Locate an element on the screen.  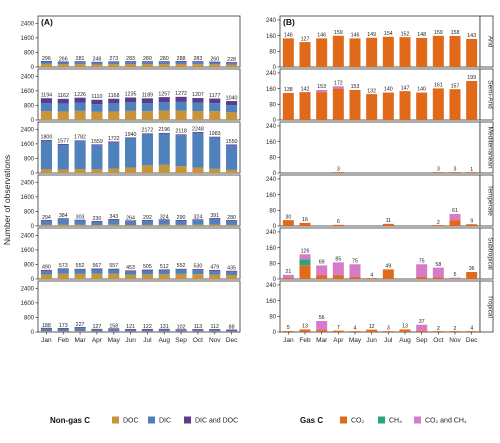
bar-total-label: 30 is located at coordinates (288, 217).